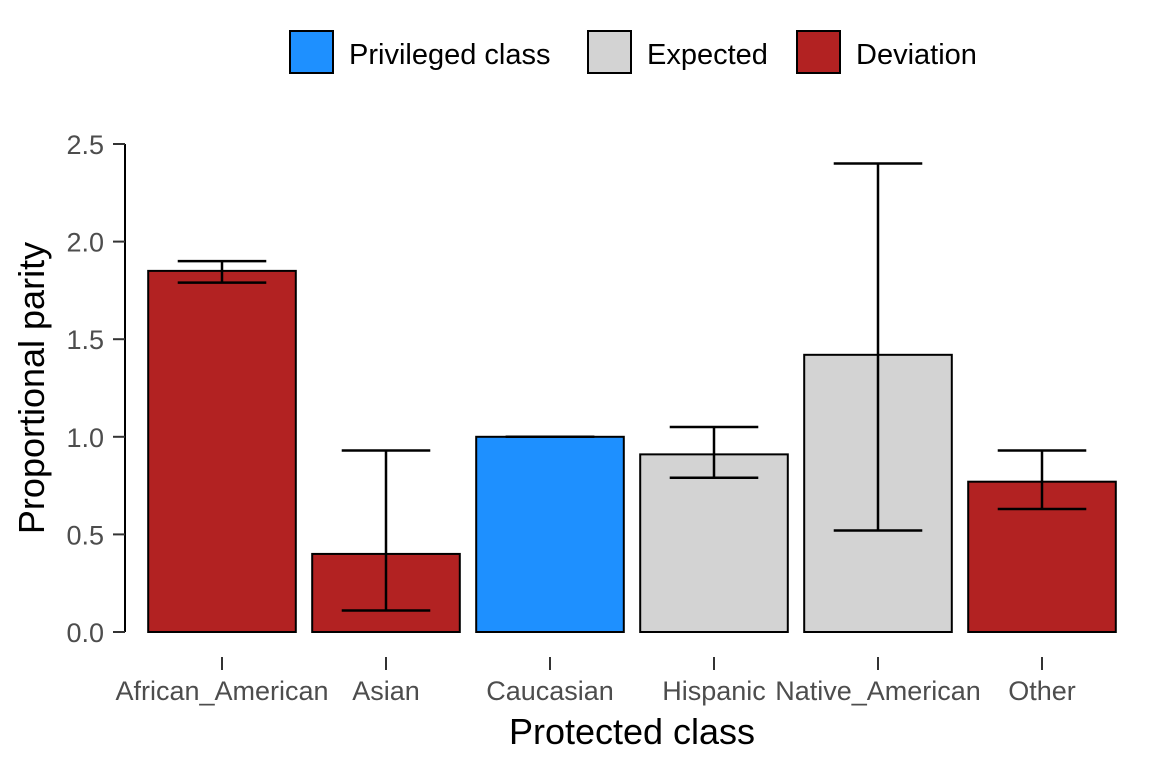 This screenshot has height=768, width=1152. Describe the element at coordinates (386, 691) in the screenshot. I see `x-tick-label: Asian` at that location.